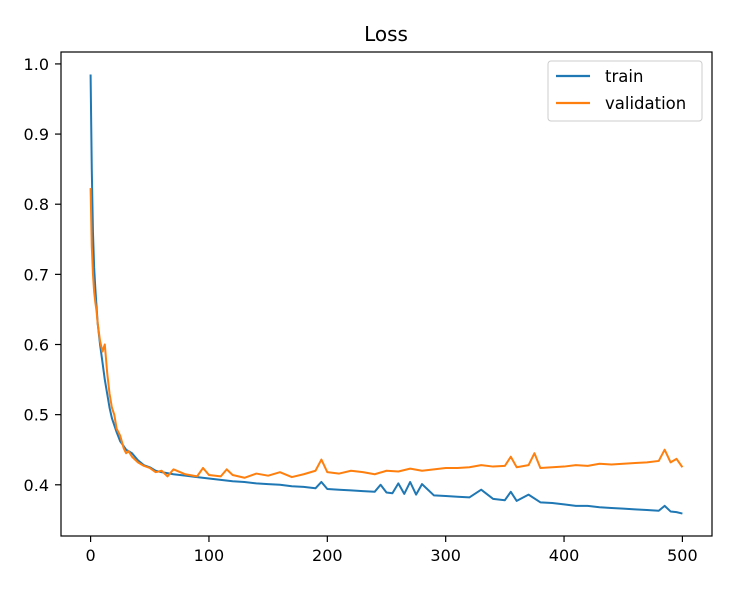 The image size is (756, 590). I want to click on y-tick-label: 0.4, so click(36, 485).